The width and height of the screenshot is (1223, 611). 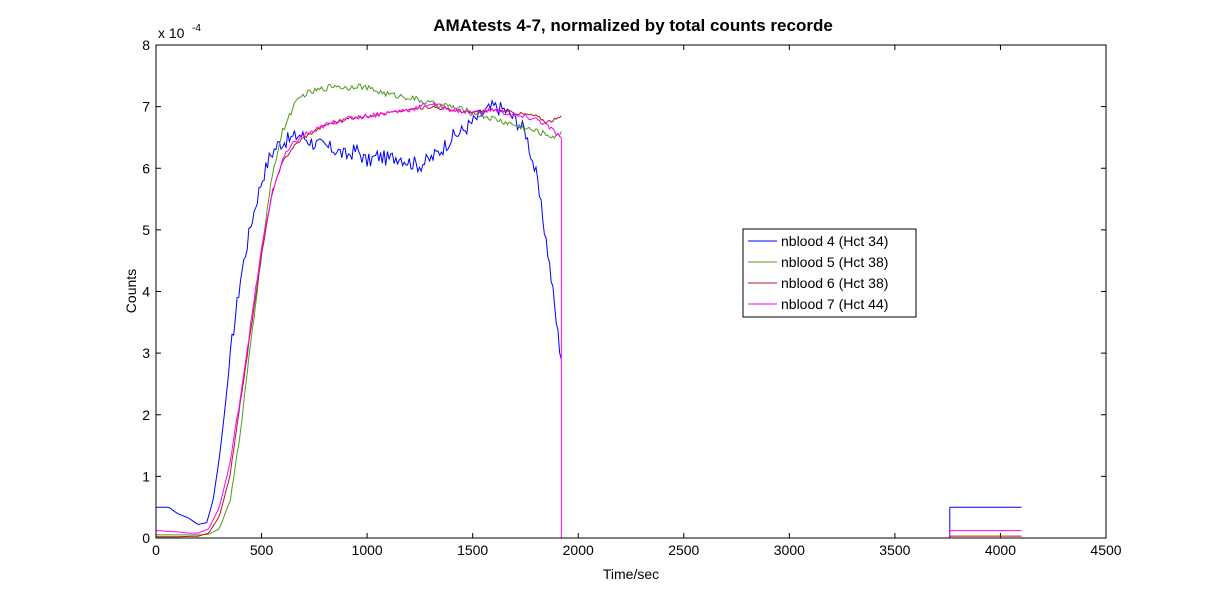 What do you see at coordinates (146, 230) in the screenshot?
I see `y-tick-label: 5` at bounding box center [146, 230].